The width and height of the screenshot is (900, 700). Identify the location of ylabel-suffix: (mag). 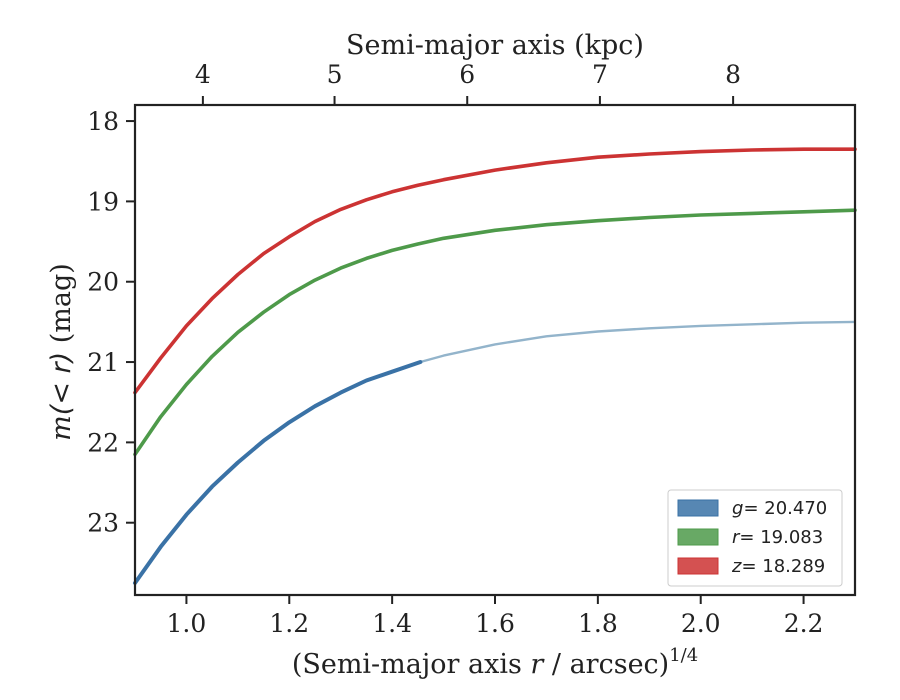
(61, 307).